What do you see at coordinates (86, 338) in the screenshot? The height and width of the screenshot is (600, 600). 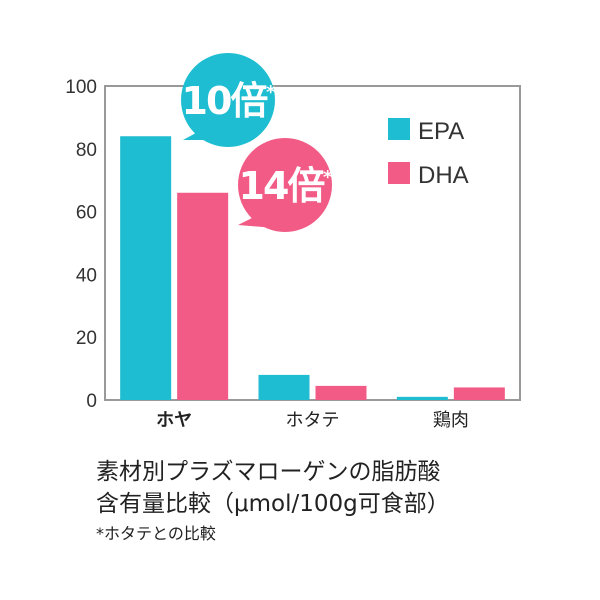 I see `y-tick-label: 20` at bounding box center [86, 338].